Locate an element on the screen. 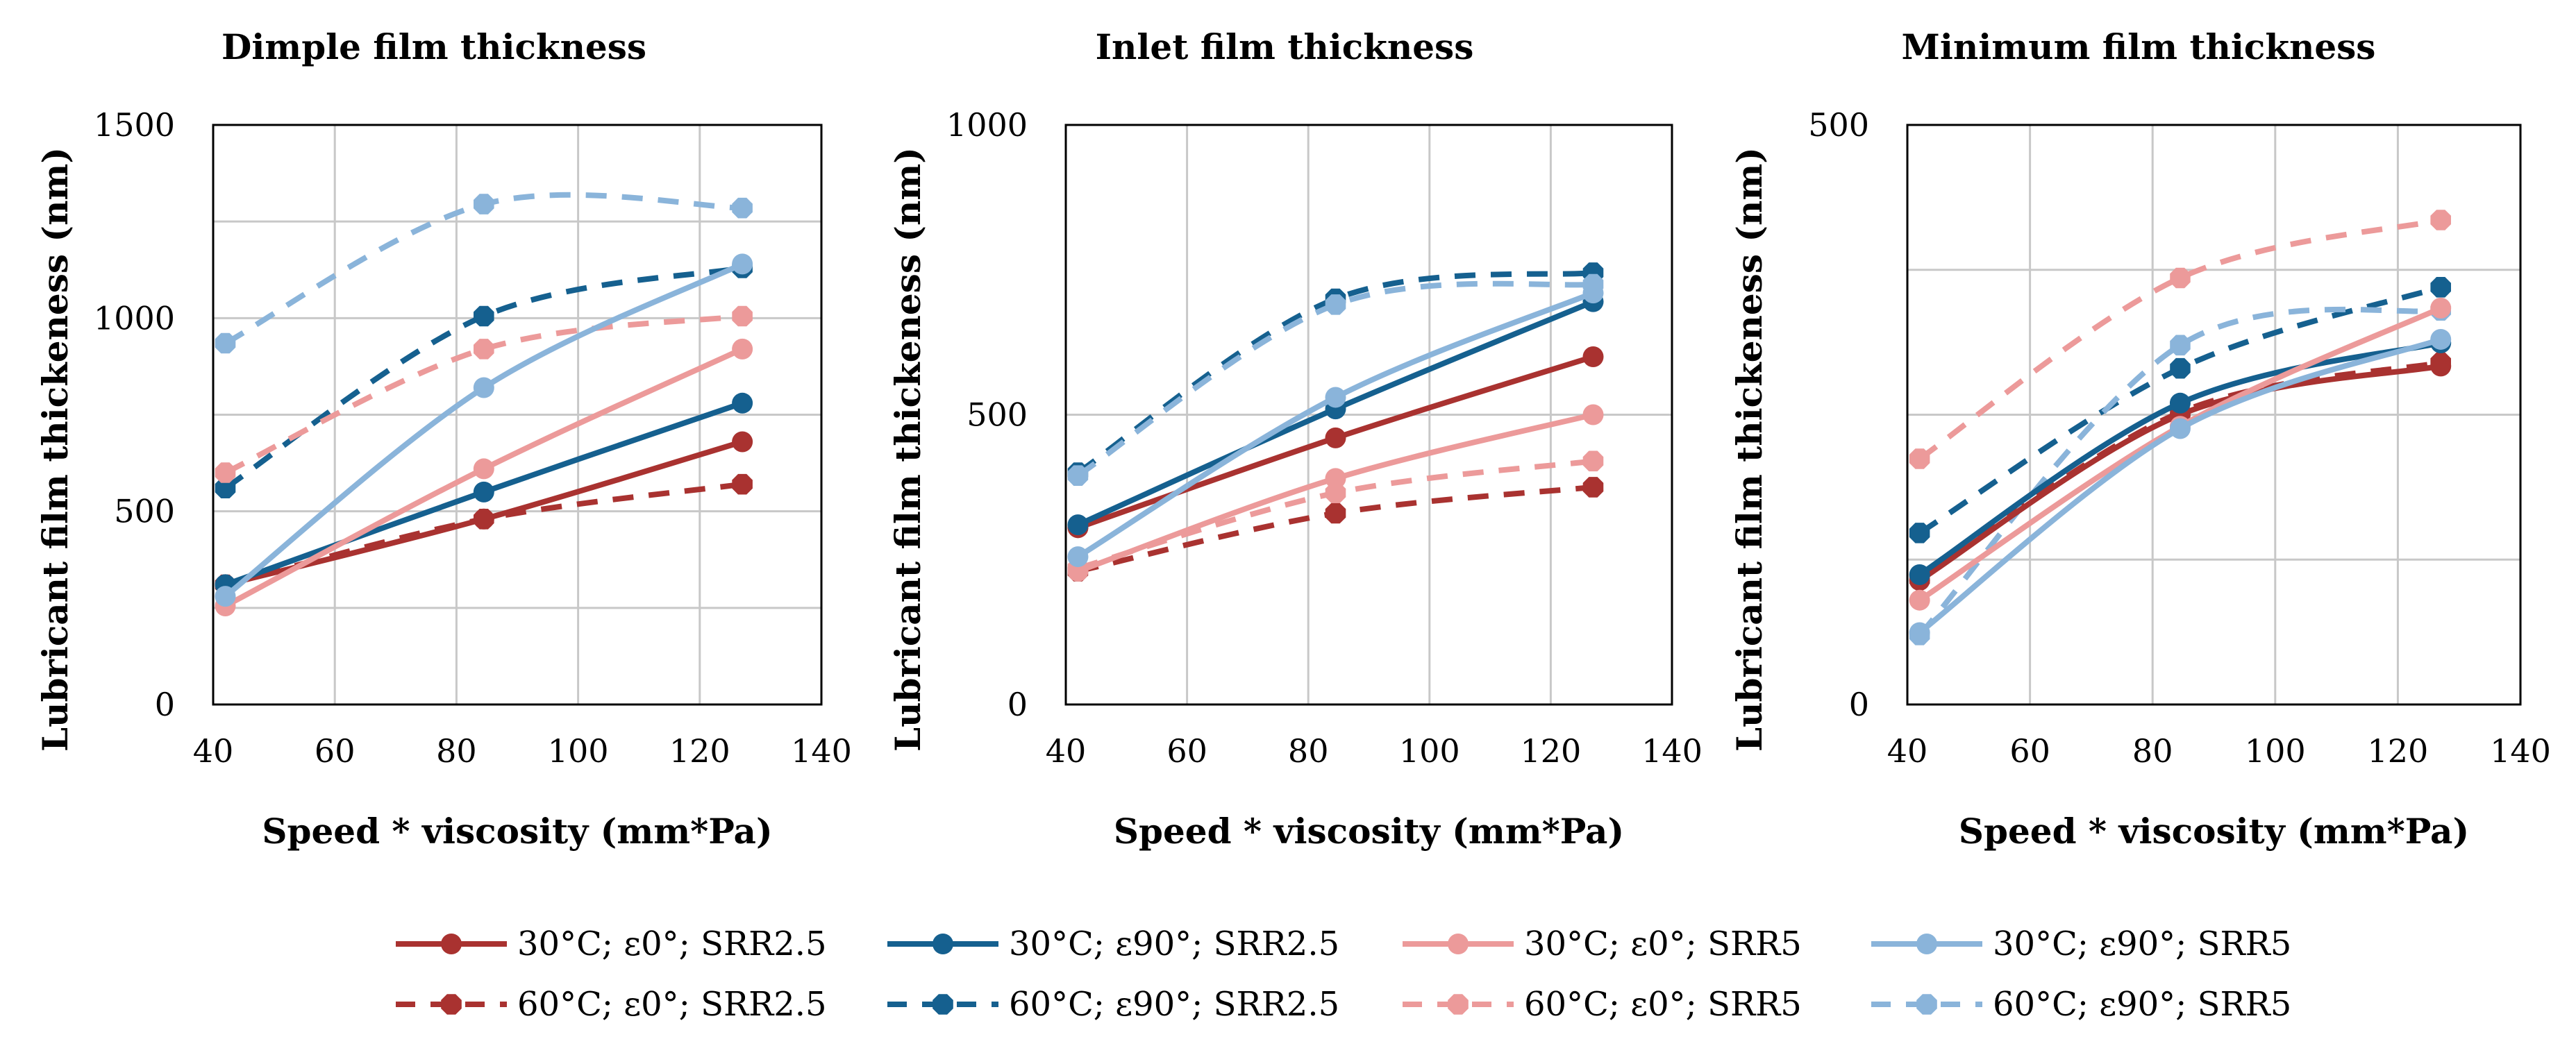 This screenshot has height=1055, width=2576. chart-title: Dimple film thickness is located at coordinates (434, 46).